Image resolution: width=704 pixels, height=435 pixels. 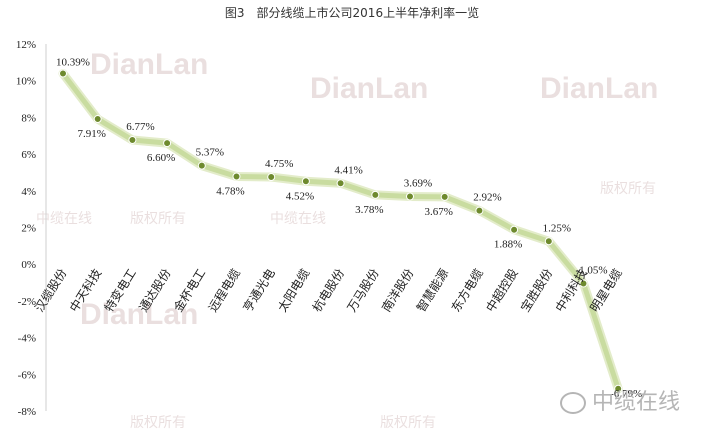 What do you see at coordinates (363, 290) in the screenshot?
I see `x-tick-label: 万马股份` at bounding box center [363, 290].